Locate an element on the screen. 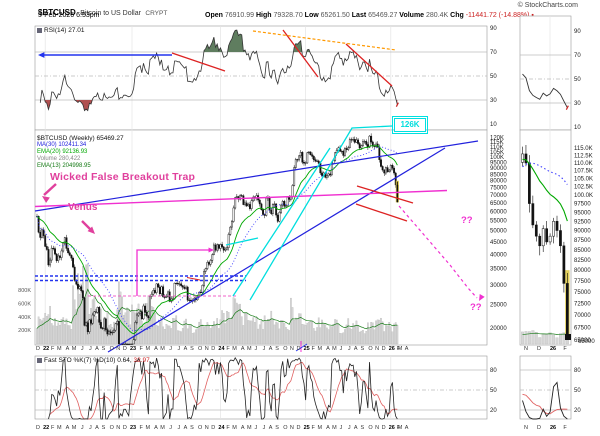  axis-label: 40000 is located at coordinates (498, 255).